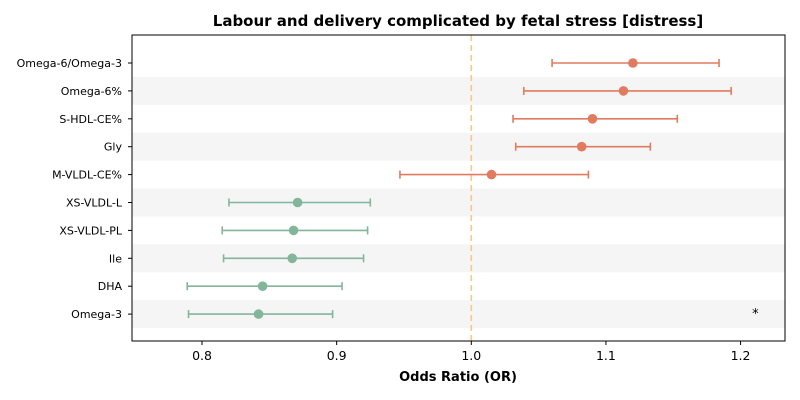 The image size is (800, 400). What do you see at coordinates (69, 63) in the screenshot?
I see `row-label: Omega-6/Omega-3` at bounding box center [69, 63].